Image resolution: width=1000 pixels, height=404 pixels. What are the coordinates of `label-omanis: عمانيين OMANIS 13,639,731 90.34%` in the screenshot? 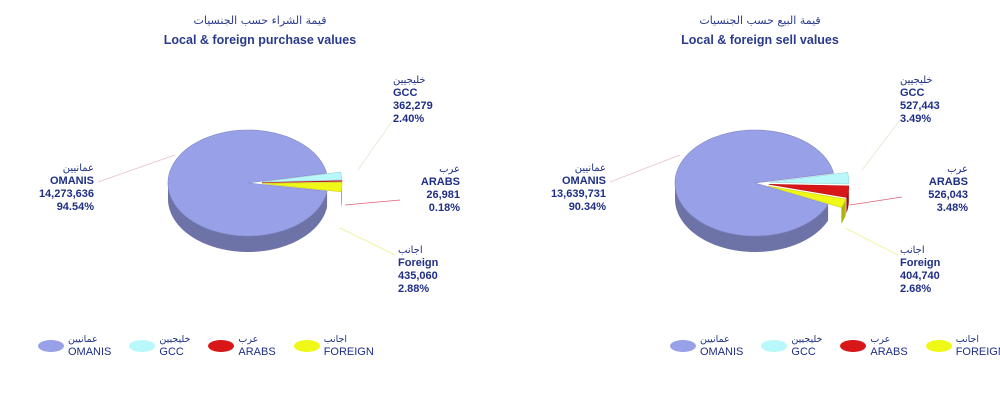 It's located at (578, 188).